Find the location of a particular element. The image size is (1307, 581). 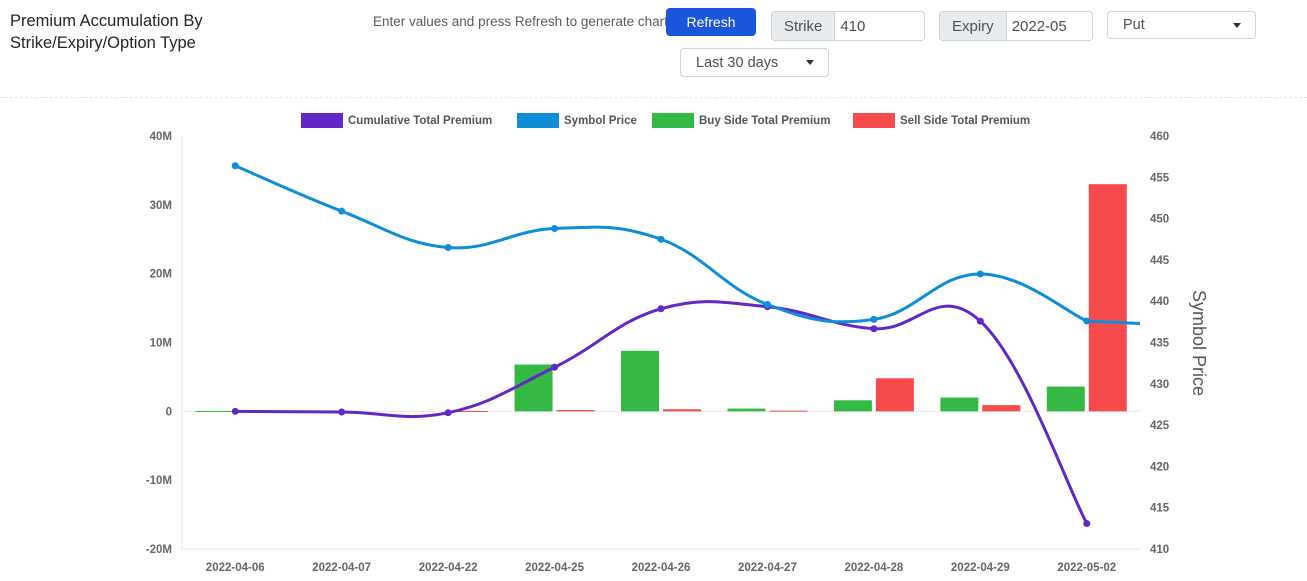

x-tick-label: 2022-04-27 is located at coordinates (767, 568).